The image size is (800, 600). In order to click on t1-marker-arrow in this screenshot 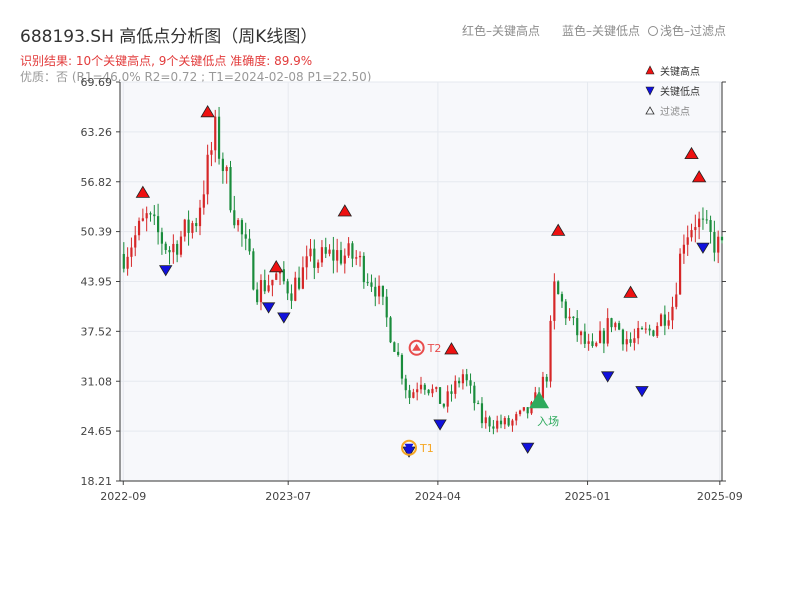, I will do `click(409, 447)`.